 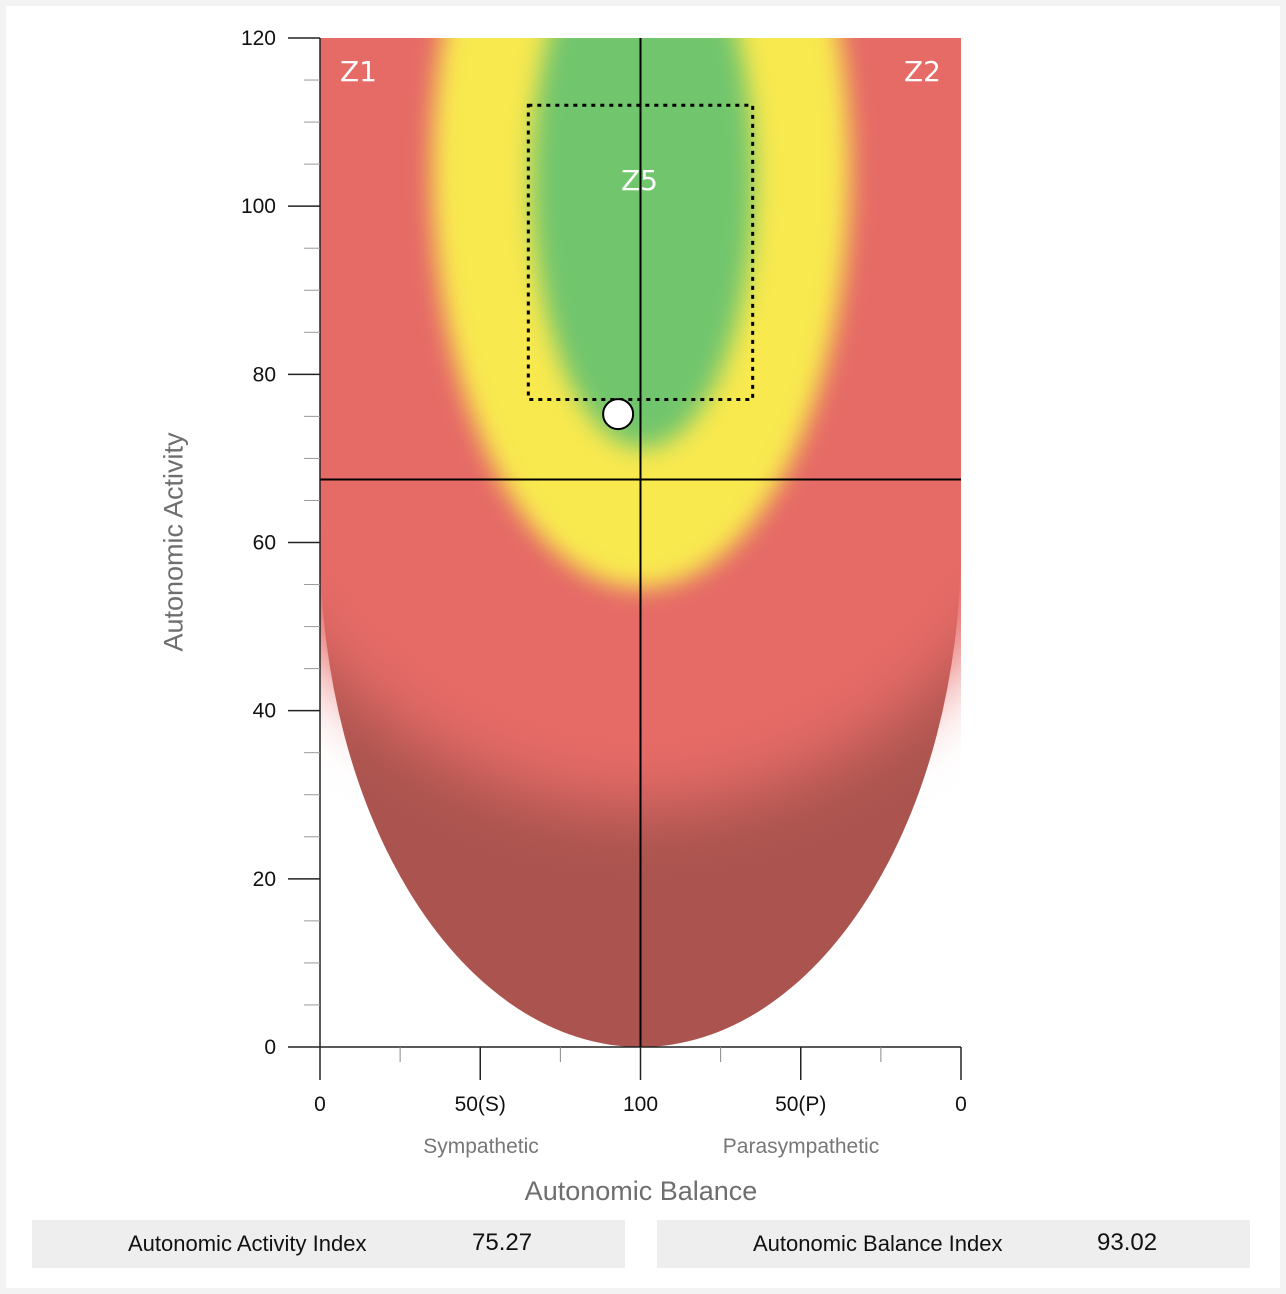 I want to click on y-axis-title: Autonomic Activity, so click(x=173, y=542).